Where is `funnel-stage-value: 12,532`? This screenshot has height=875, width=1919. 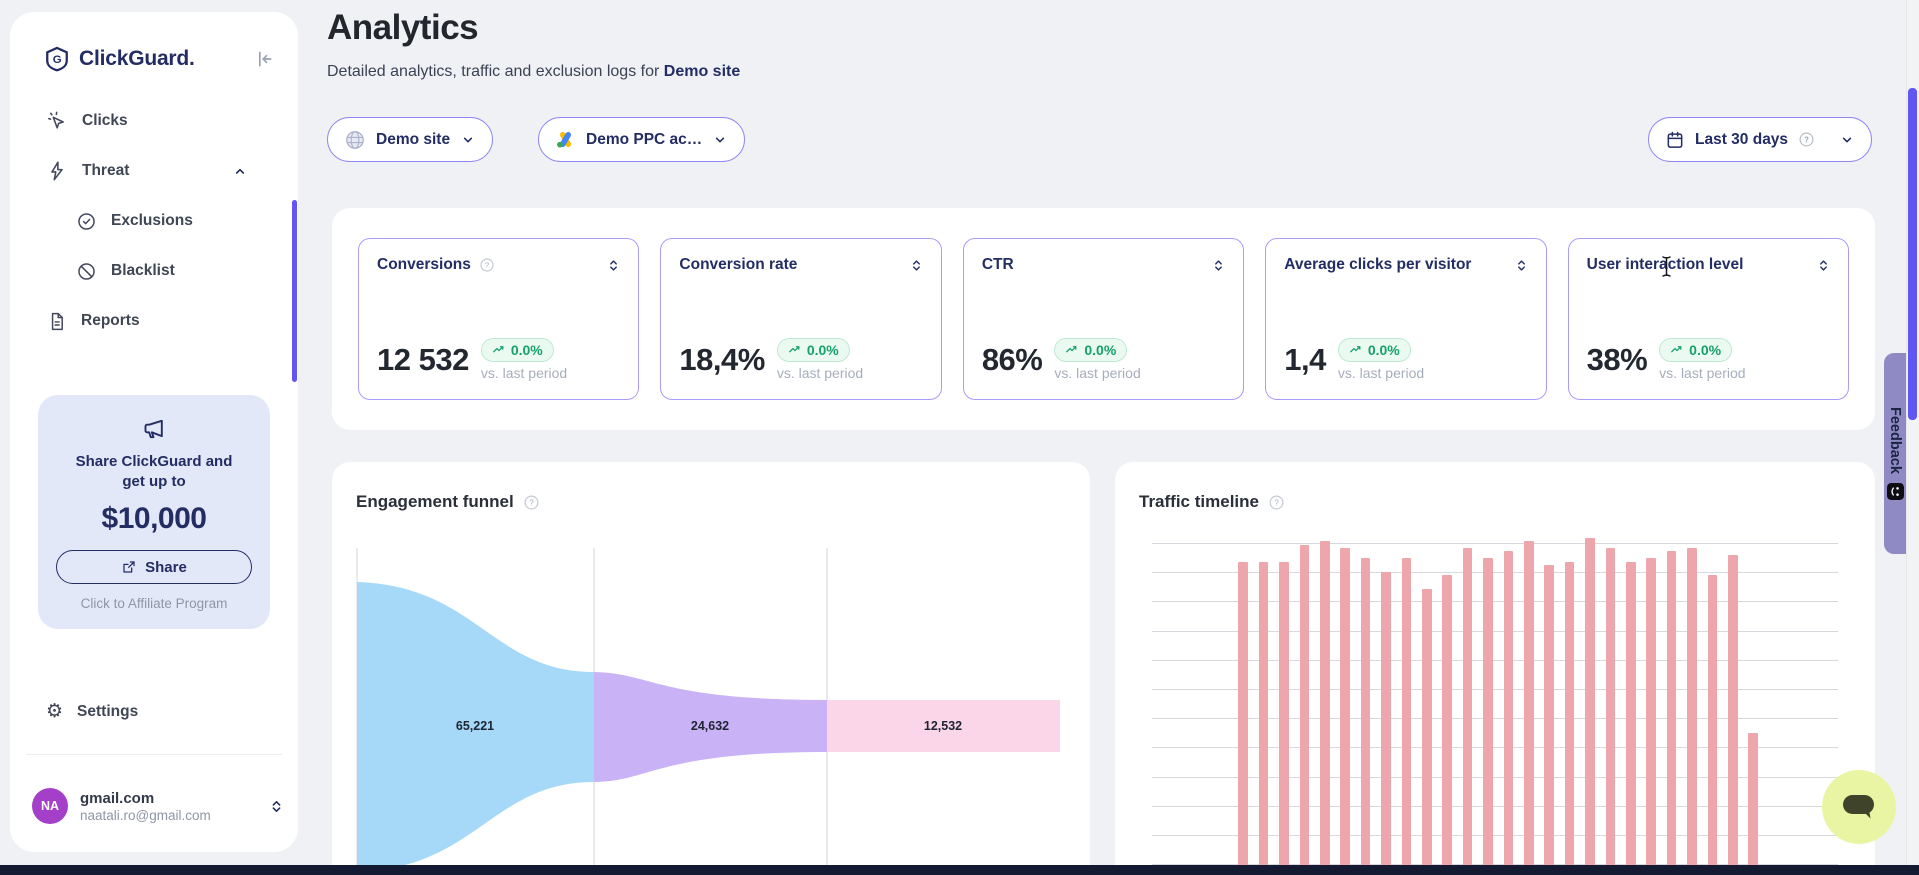 funnel-stage-value: 12,532 is located at coordinates (943, 726).